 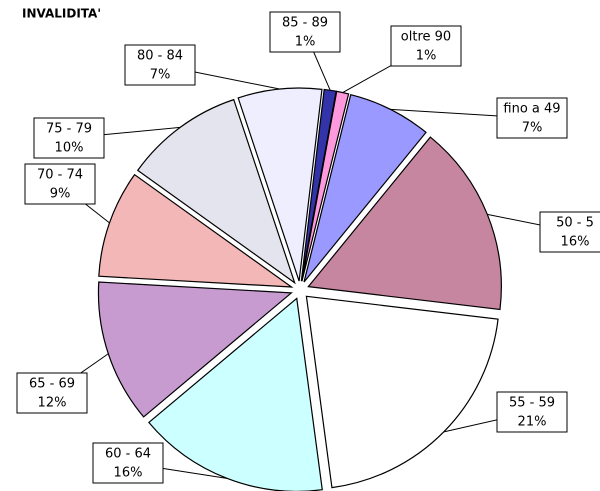 What do you see at coordinates (69, 129) in the screenshot?
I see `slice-label: 75 - 79` at bounding box center [69, 129].